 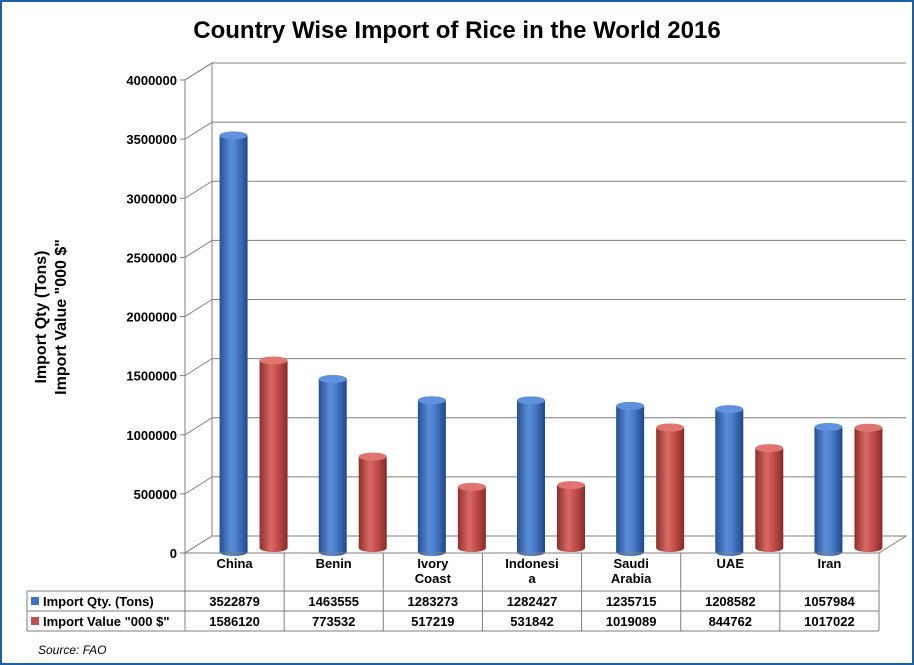 What do you see at coordinates (334, 563) in the screenshot?
I see `category-label: Benin` at bounding box center [334, 563].